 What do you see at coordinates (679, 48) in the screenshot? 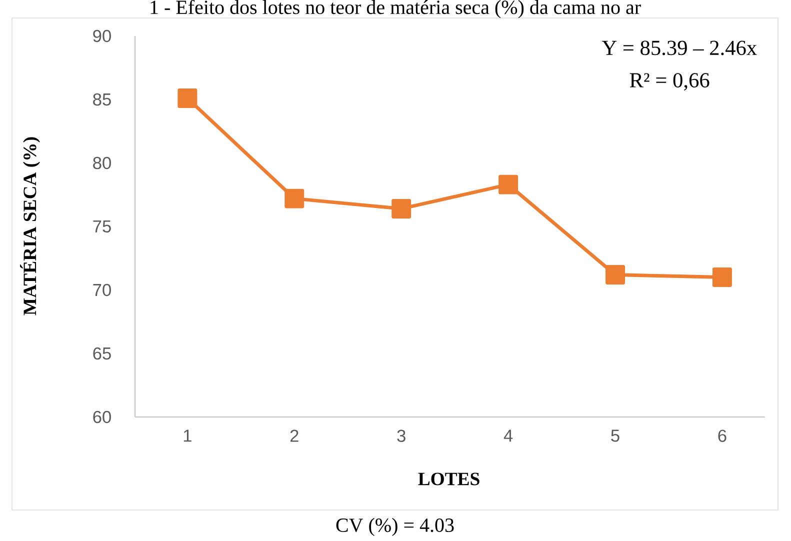
I see `annotation: Y = 85.39 – 2.46x` at bounding box center [679, 48].